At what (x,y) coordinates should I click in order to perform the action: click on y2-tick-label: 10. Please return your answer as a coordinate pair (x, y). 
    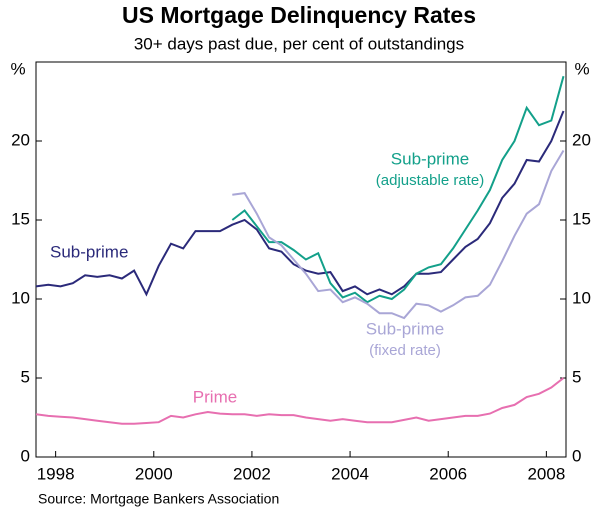
    Looking at the image, I should click on (581, 297).